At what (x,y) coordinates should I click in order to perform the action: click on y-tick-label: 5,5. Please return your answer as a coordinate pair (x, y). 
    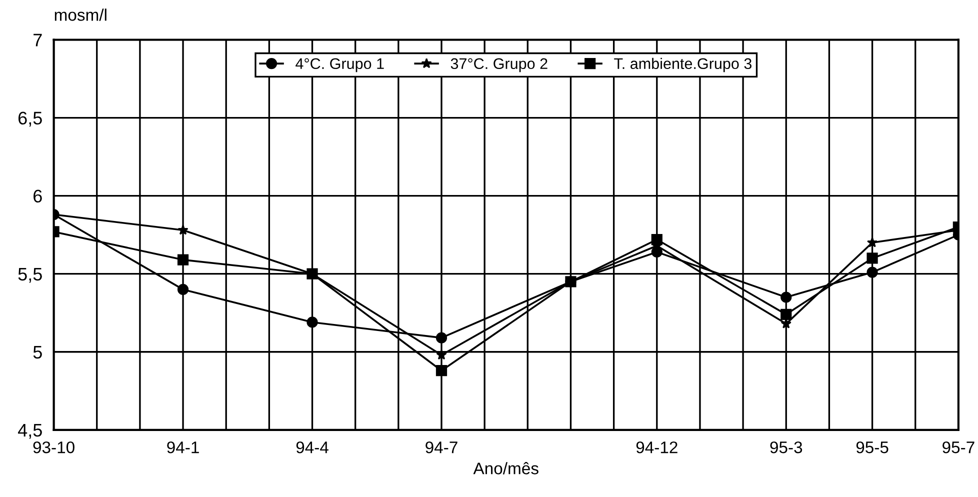
    Looking at the image, I should click on (30, 275).